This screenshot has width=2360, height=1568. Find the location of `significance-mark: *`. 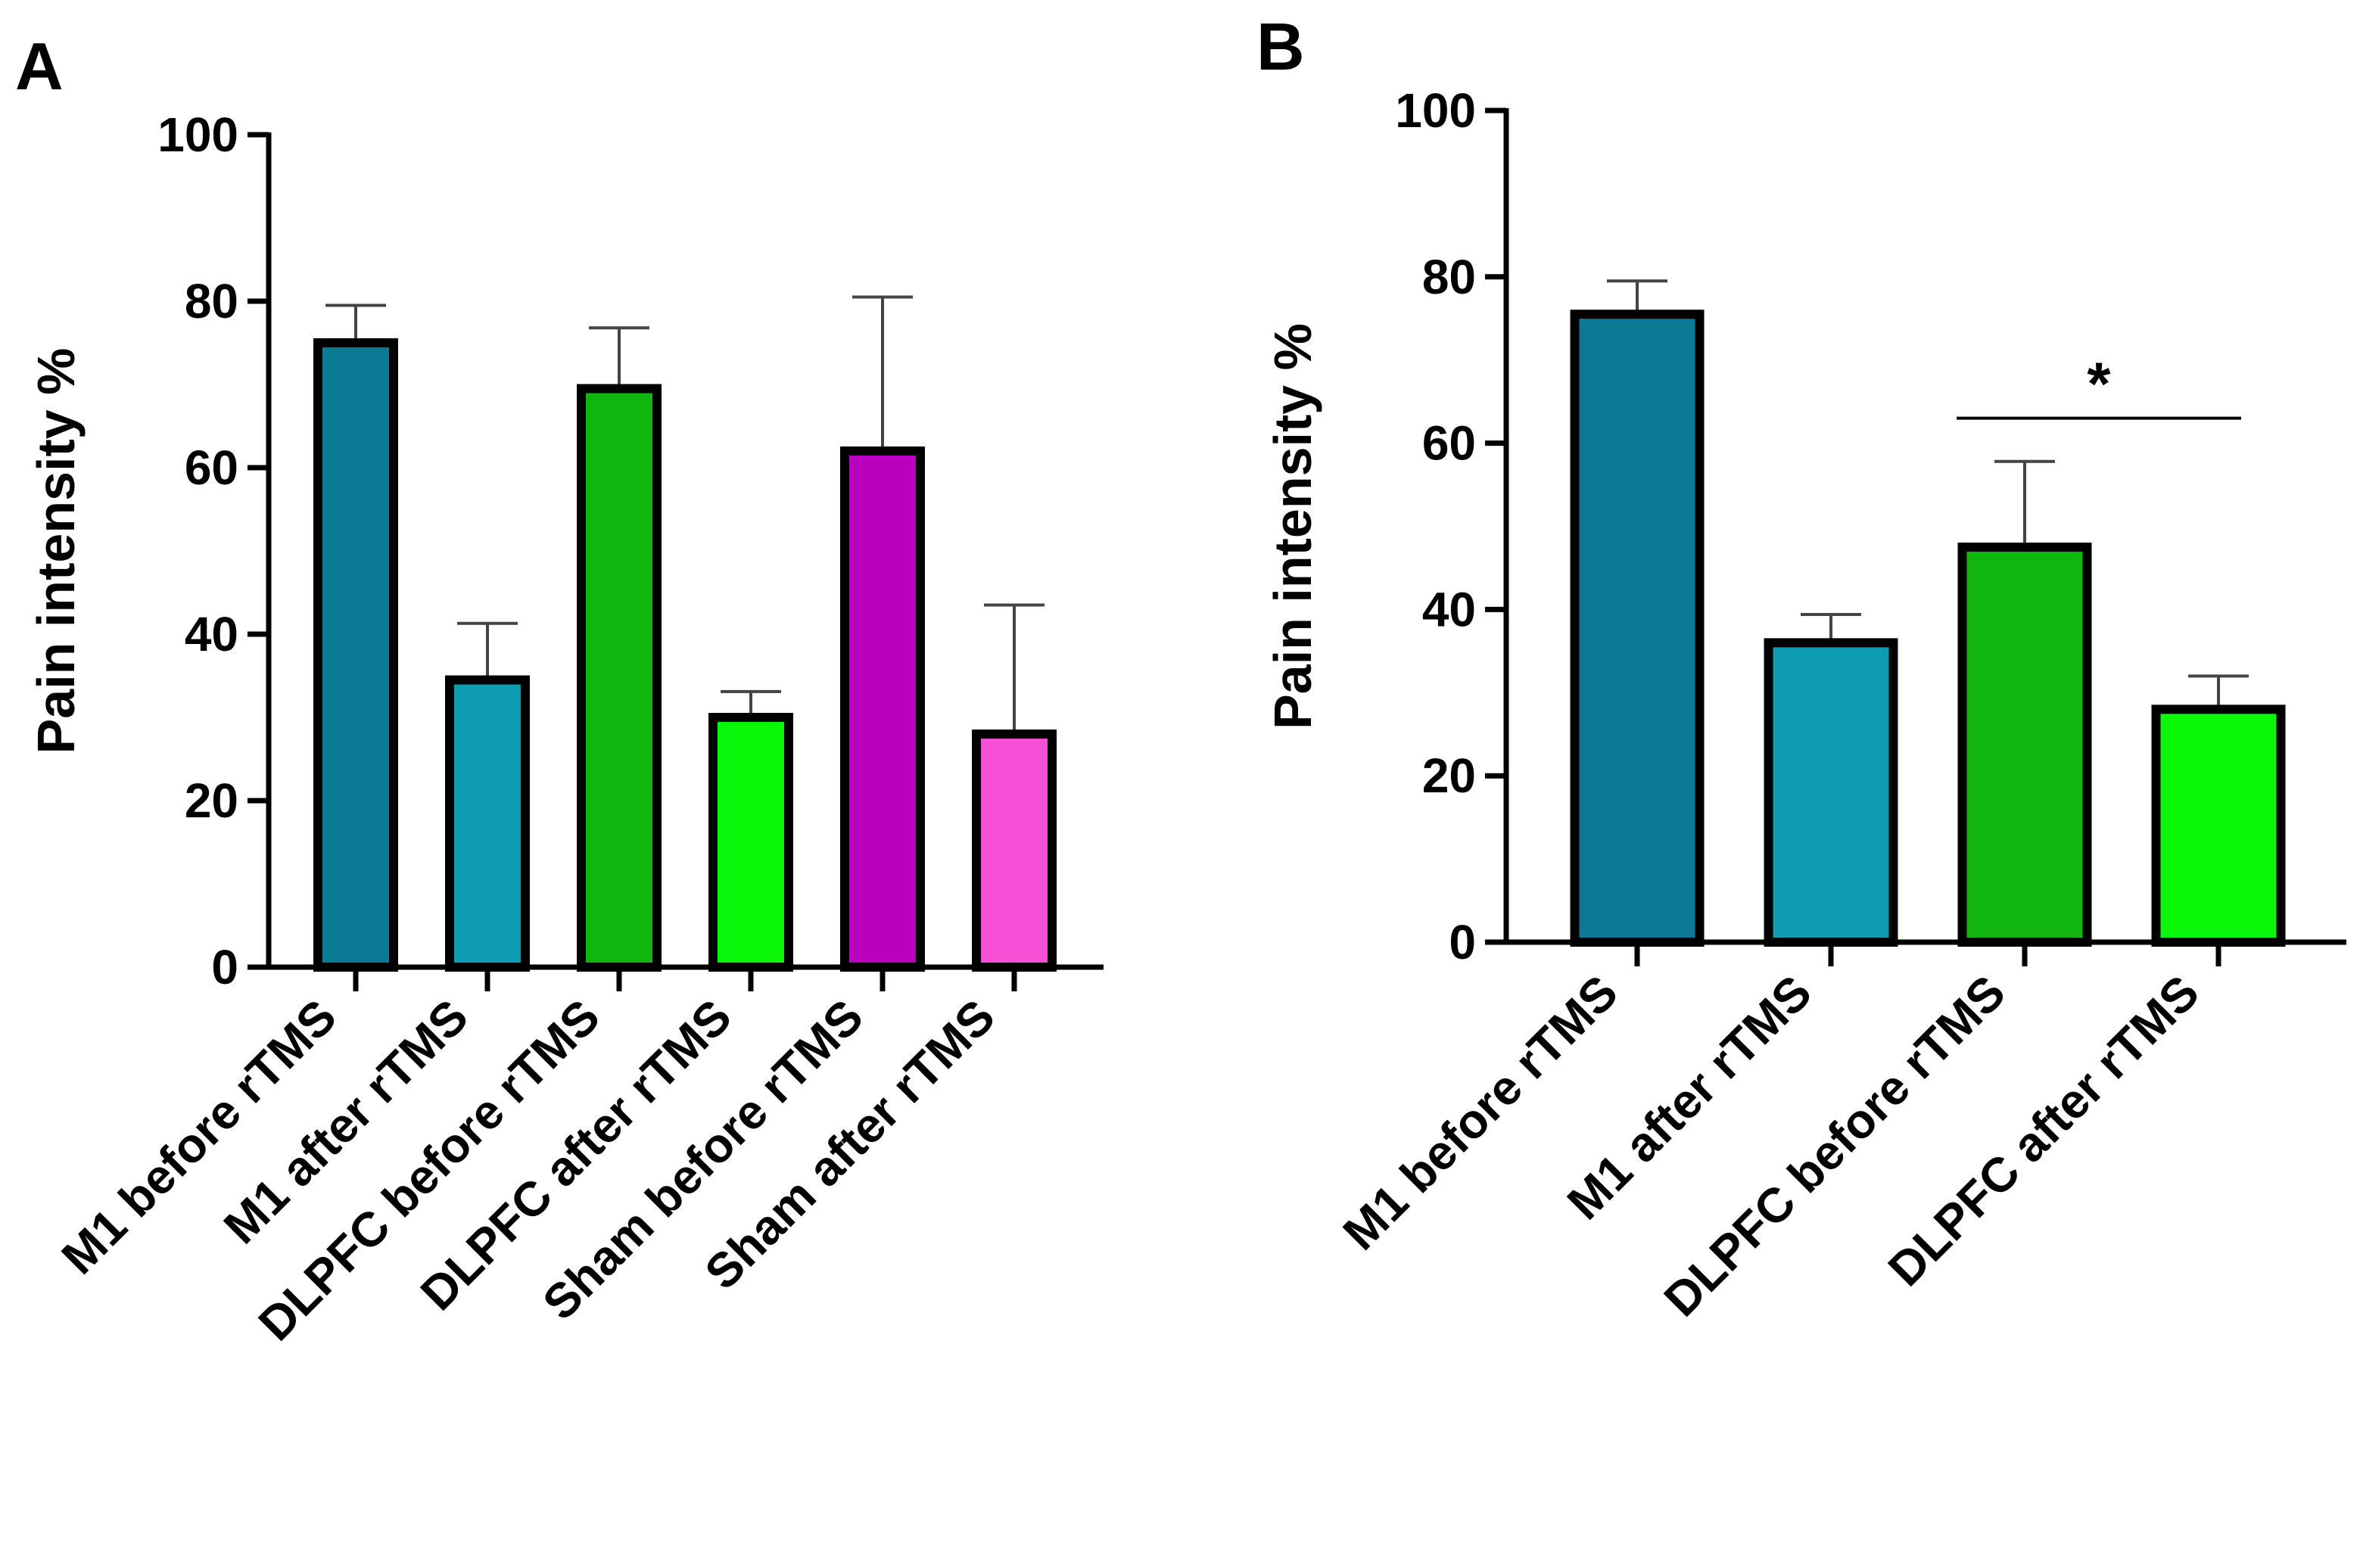

significance-mark: * is located at coordinates (2099, 384).